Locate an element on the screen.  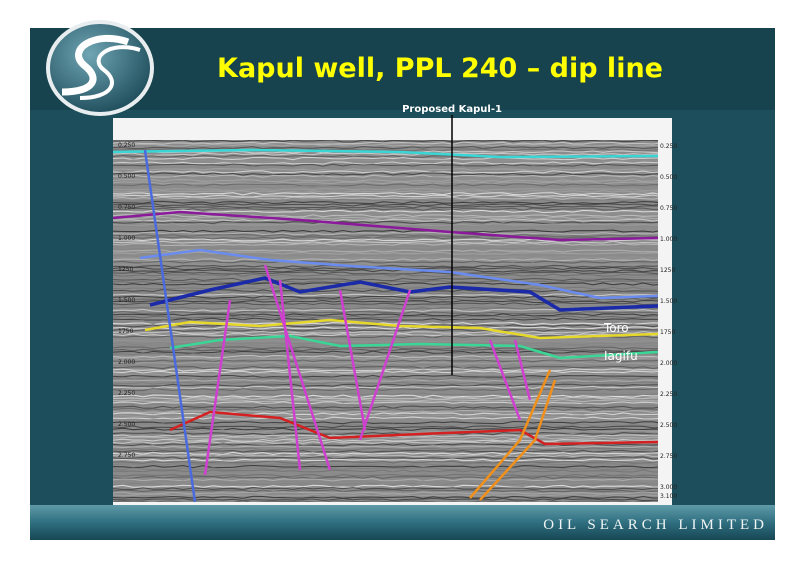
time-tick-label: 3.100 is located at coordinates (668, 496).